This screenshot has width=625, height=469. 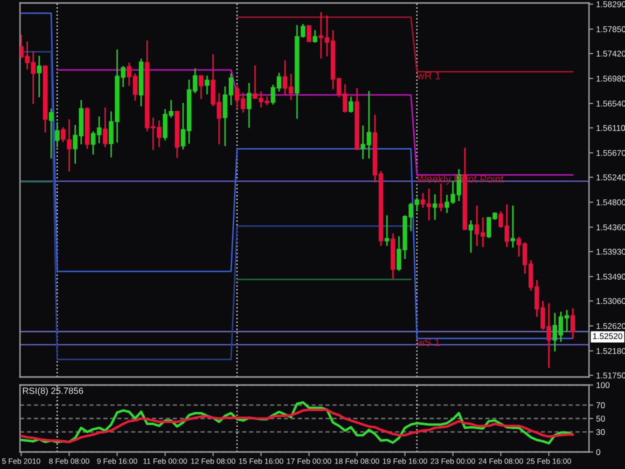 I want to click on annotation: wR 1, so click(x=428, y=76).